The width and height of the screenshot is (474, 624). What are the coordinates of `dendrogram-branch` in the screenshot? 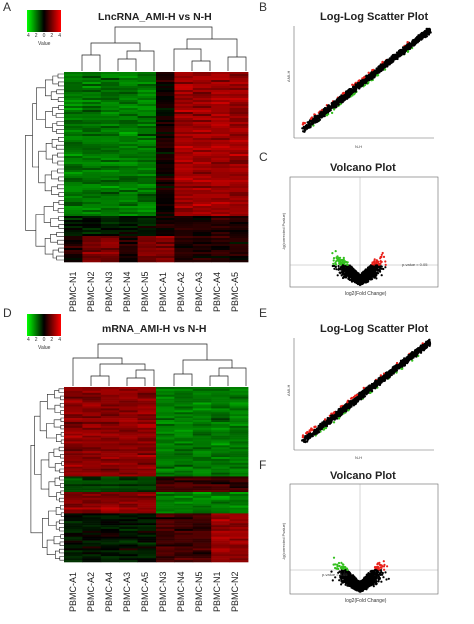 It's located at (57, 423).